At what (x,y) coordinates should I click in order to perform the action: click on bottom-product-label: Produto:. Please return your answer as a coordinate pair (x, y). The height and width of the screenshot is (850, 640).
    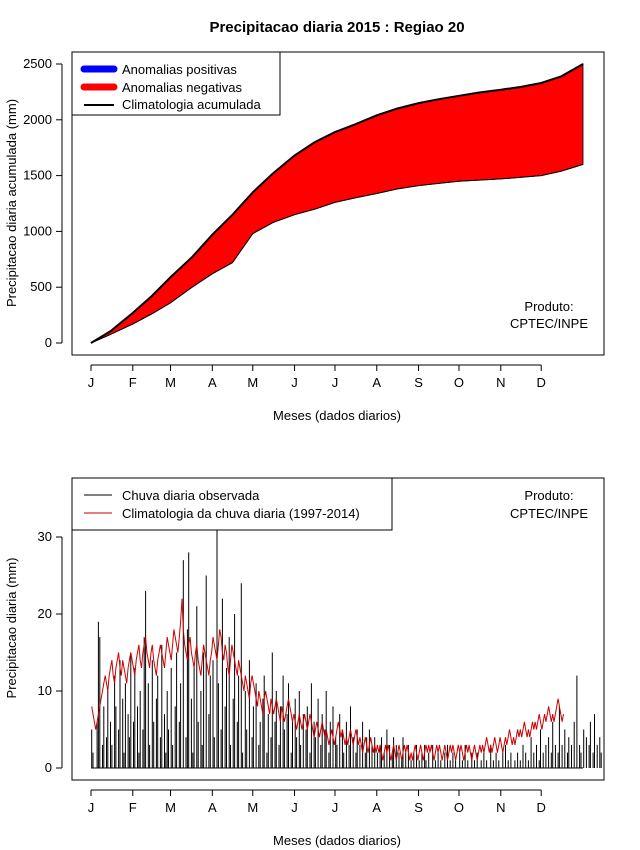
    Looking at the image, I should click on (548, 495).